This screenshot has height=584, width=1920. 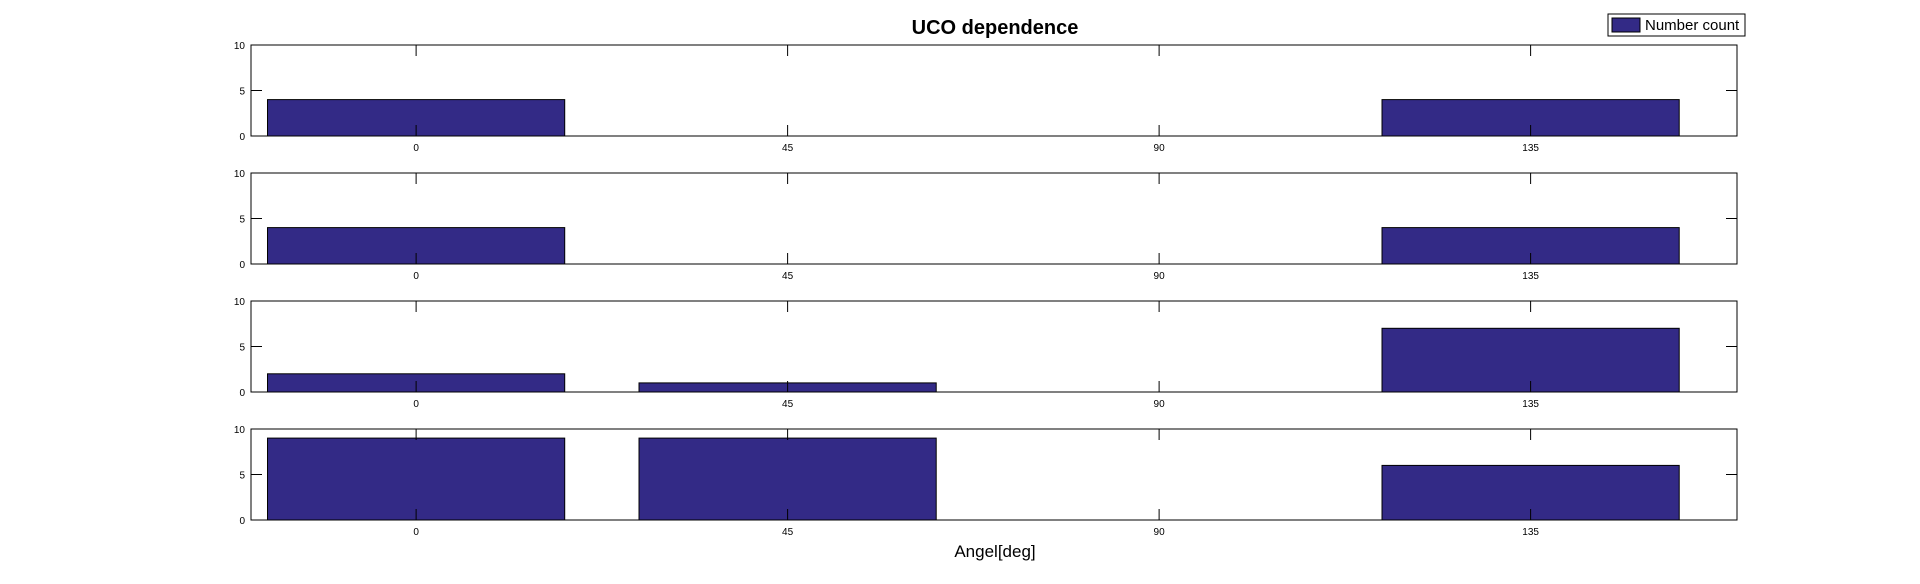 I want to click on x-axis-label: Angel[deg], so click(x=994, y=551).